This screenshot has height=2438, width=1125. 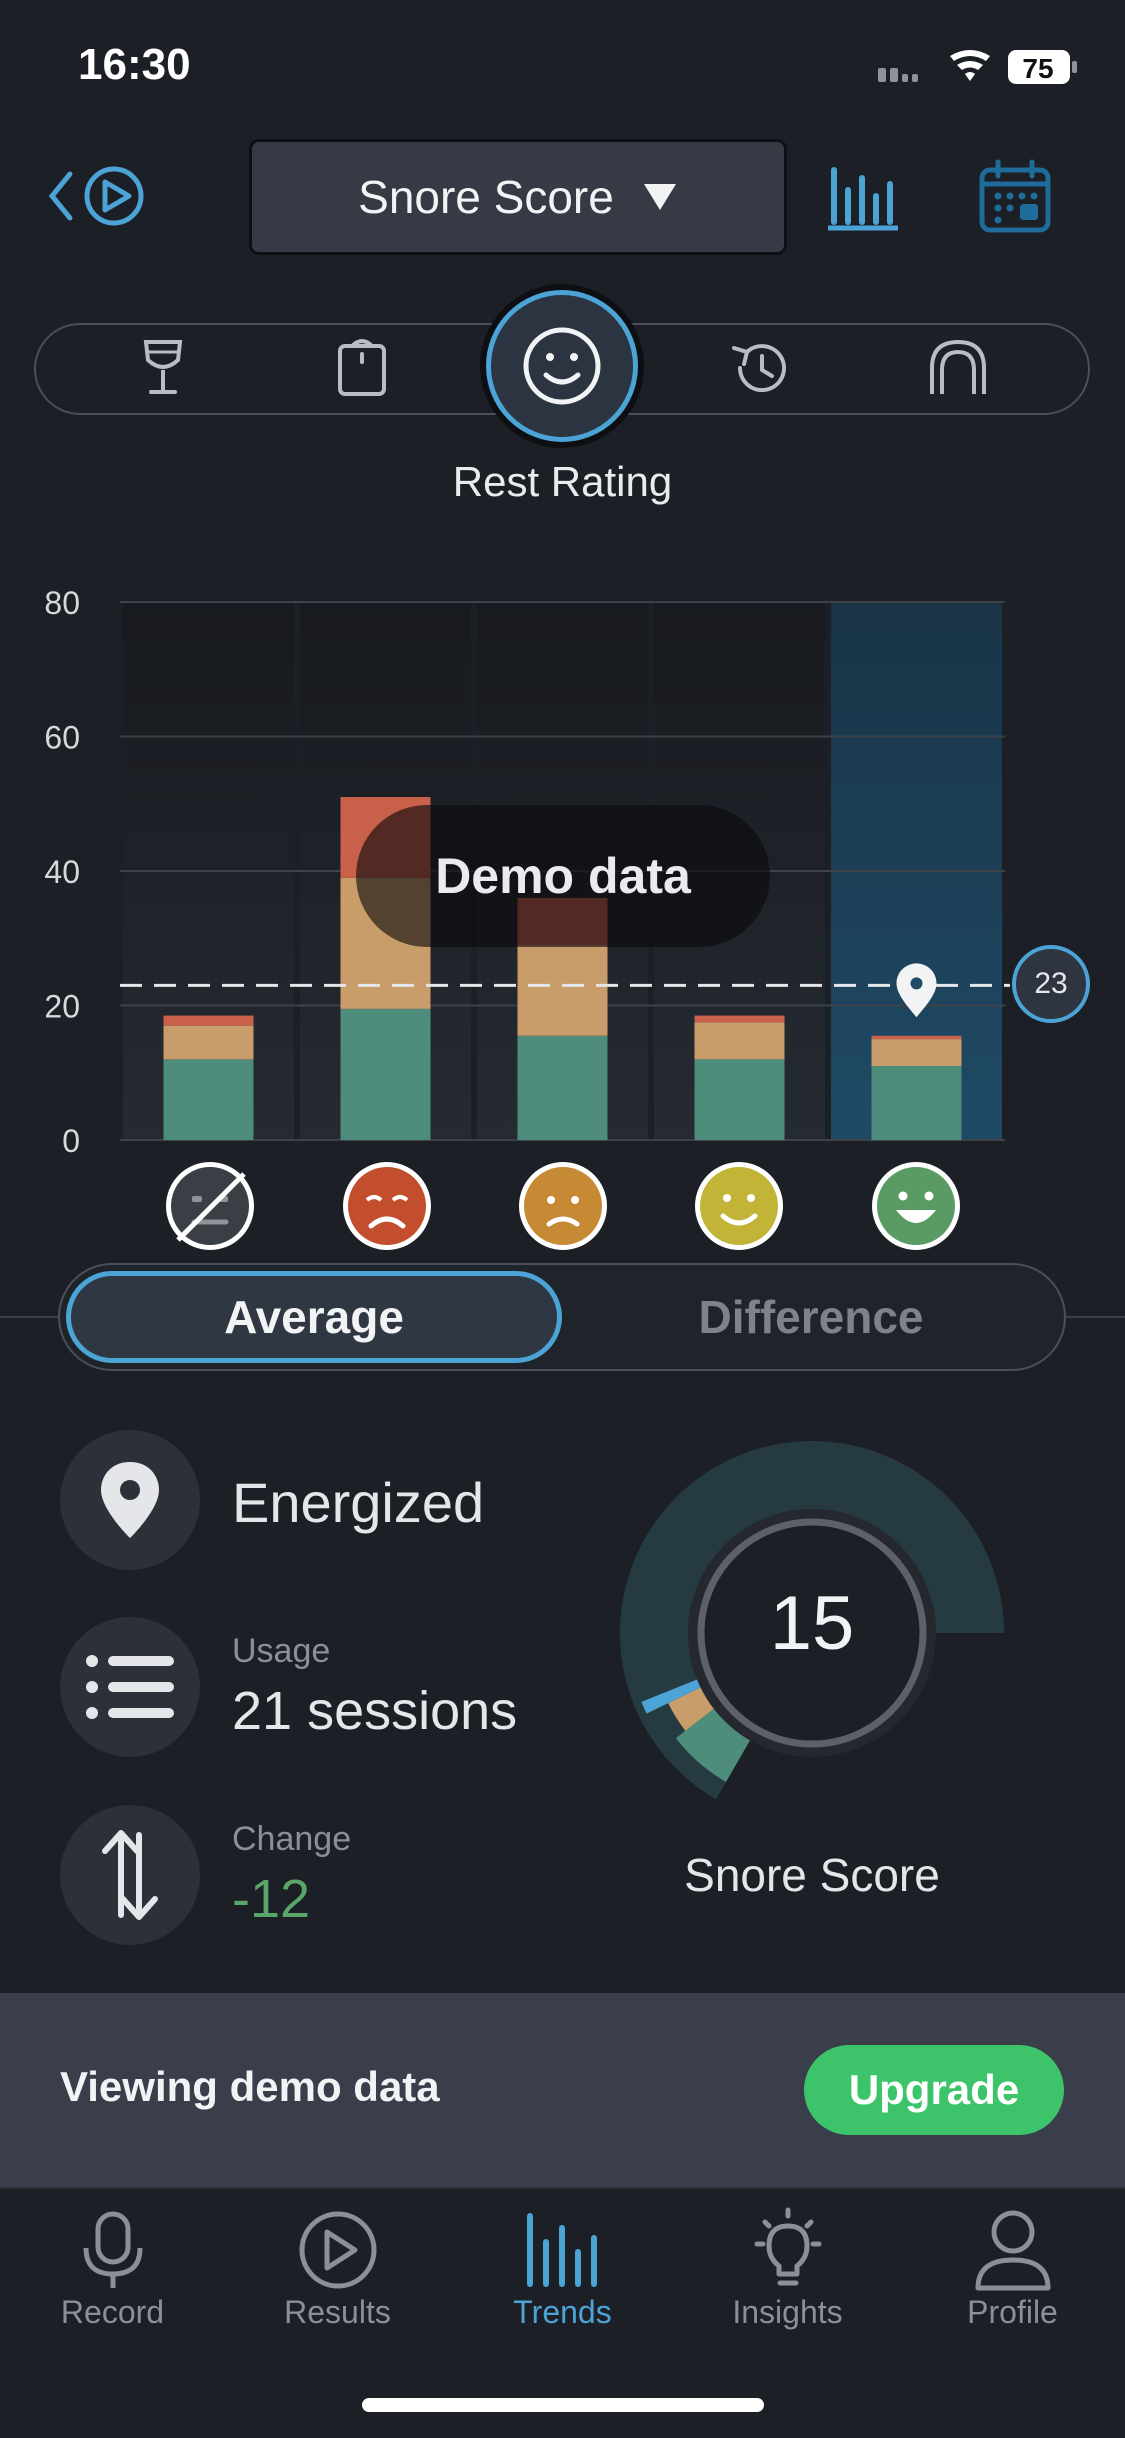 I want to click on gauge-marker, so click(x=671, y=1696).